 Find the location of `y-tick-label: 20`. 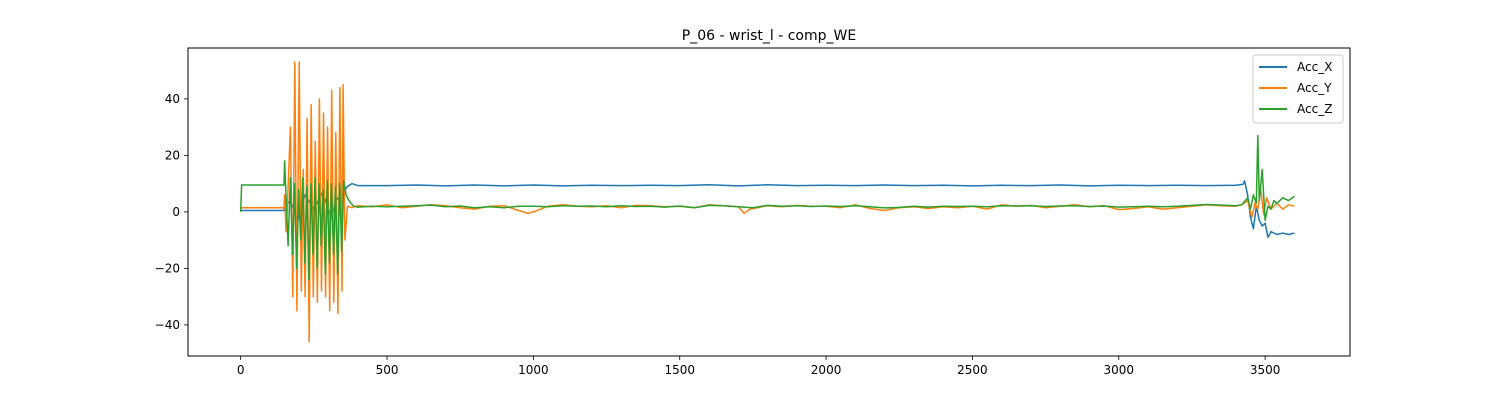

y-tick-label: 20 is located at coordinates (172, 155).